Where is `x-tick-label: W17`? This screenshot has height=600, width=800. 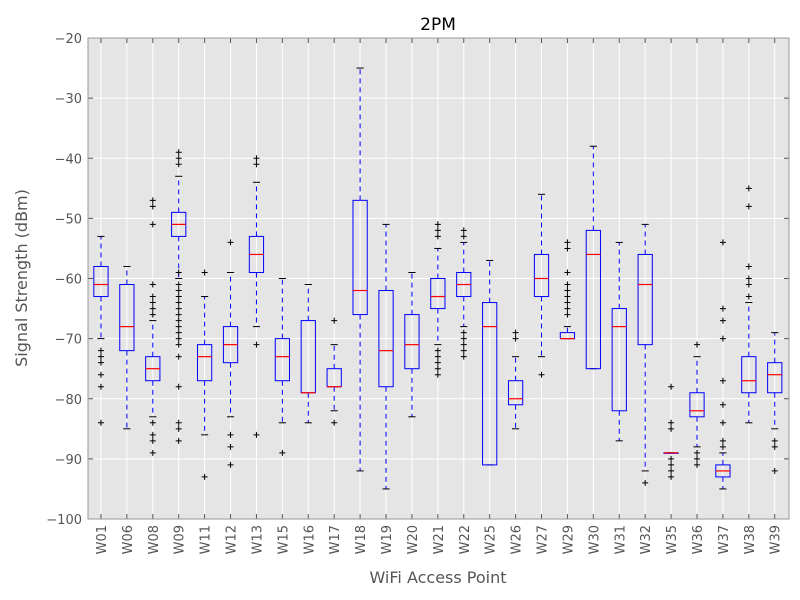 x-tick-label: W17 is located at coordinates (335, 539).